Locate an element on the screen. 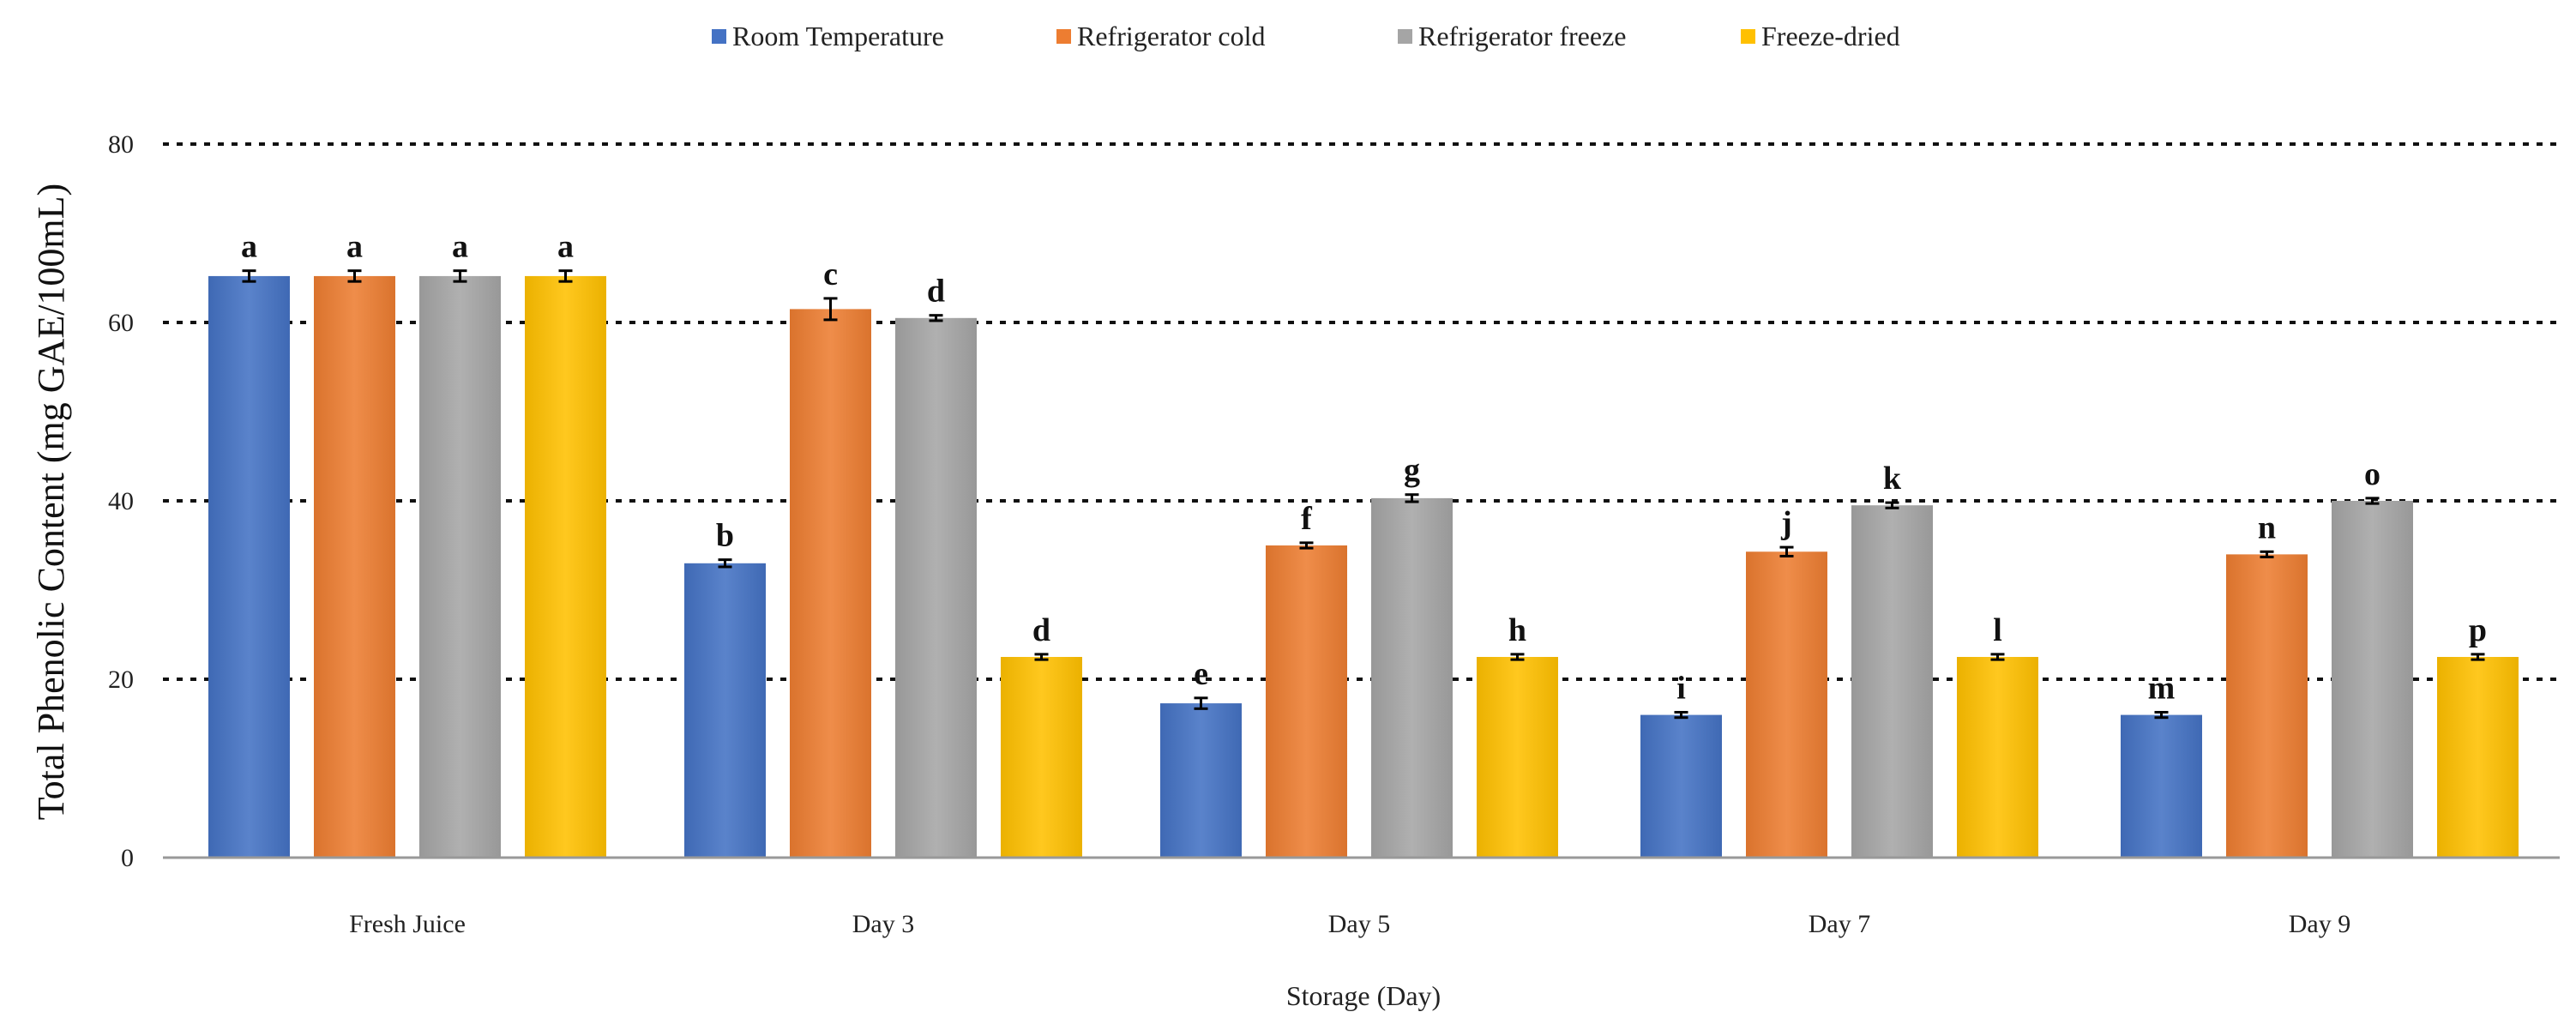 The height and width of the screenshot is (1036, 2576). sig-label-room-temperature-day-9: m is located at coordinates (2162, 688).